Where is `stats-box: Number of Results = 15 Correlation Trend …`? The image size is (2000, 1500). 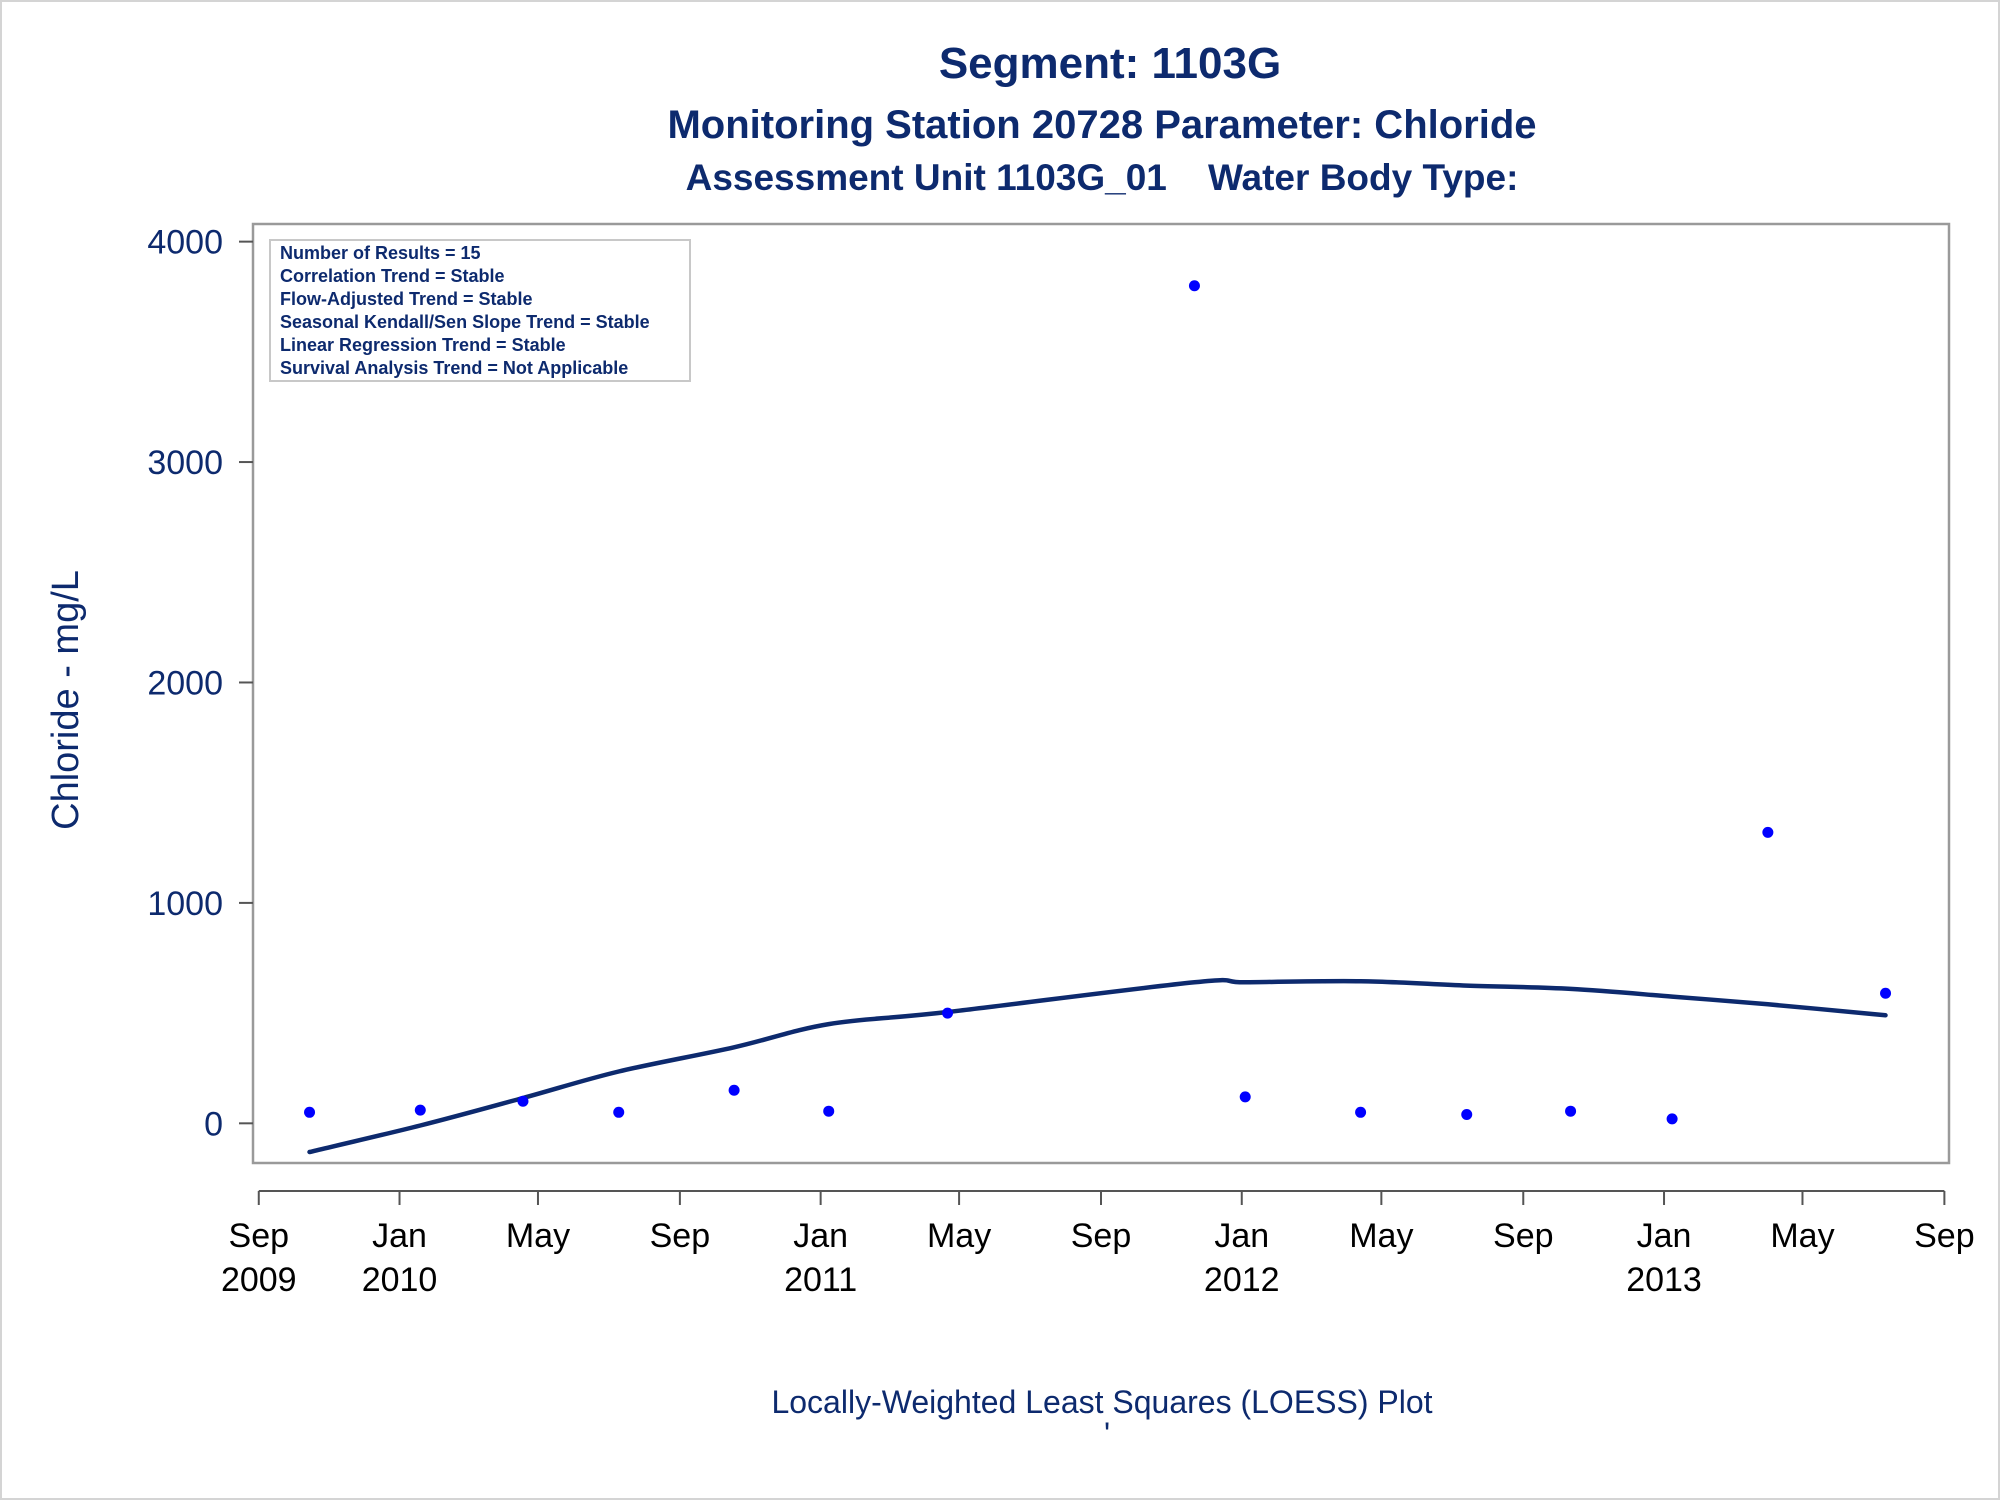
stats-box: Number of Results = 15 Correlation Trend … is located at coordinates (480, 310).